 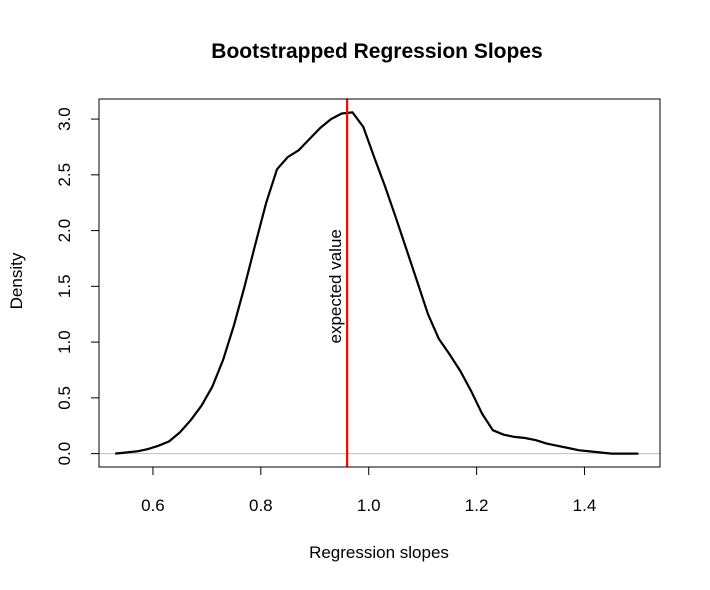 I want to click on y-tick-label: 0.5, so click(x=64, y=398).